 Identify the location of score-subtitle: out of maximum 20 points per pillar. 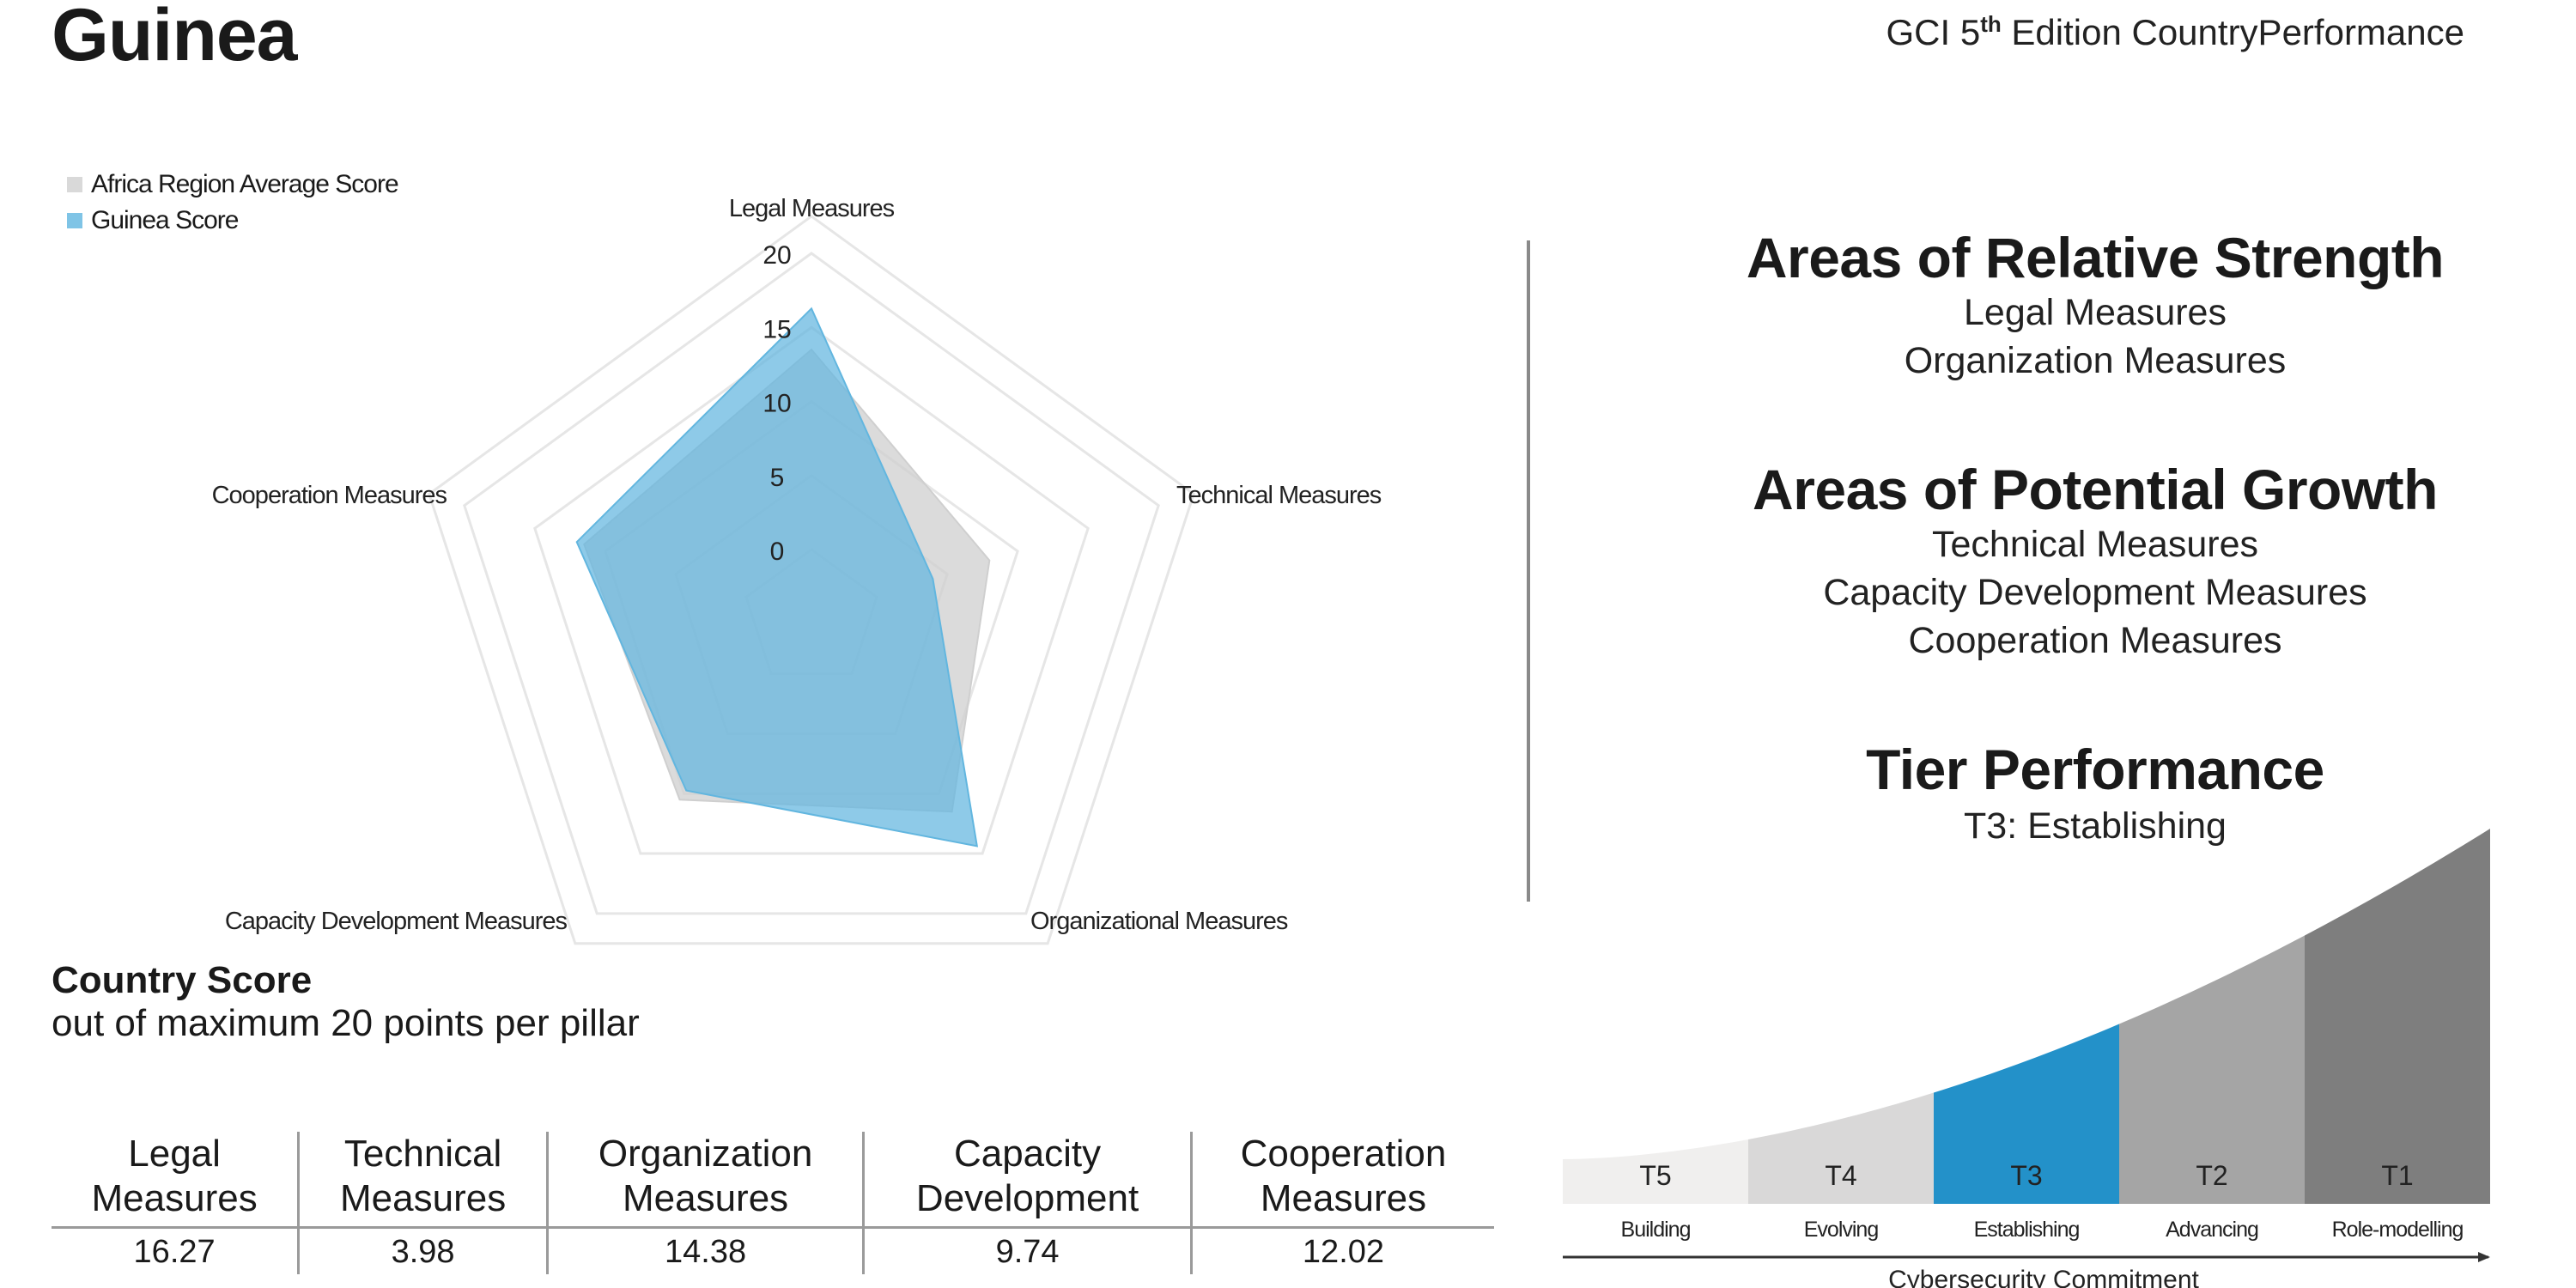
(346, 1023).